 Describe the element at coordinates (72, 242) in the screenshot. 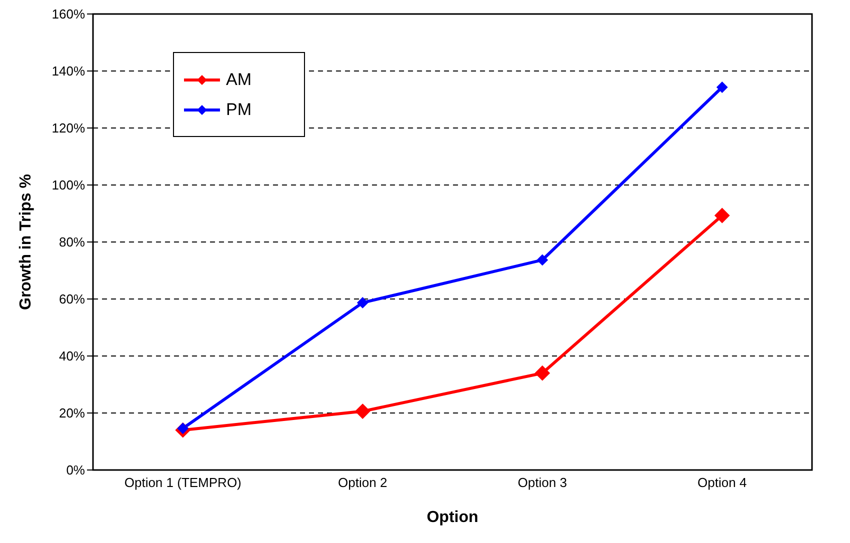

I see `y-tick-label: 80%` at that location.